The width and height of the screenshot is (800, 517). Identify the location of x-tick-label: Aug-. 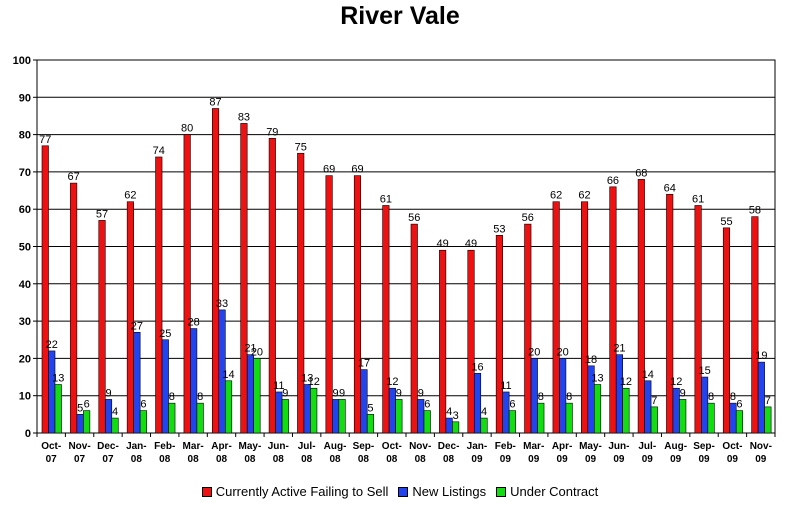
(675, 446).